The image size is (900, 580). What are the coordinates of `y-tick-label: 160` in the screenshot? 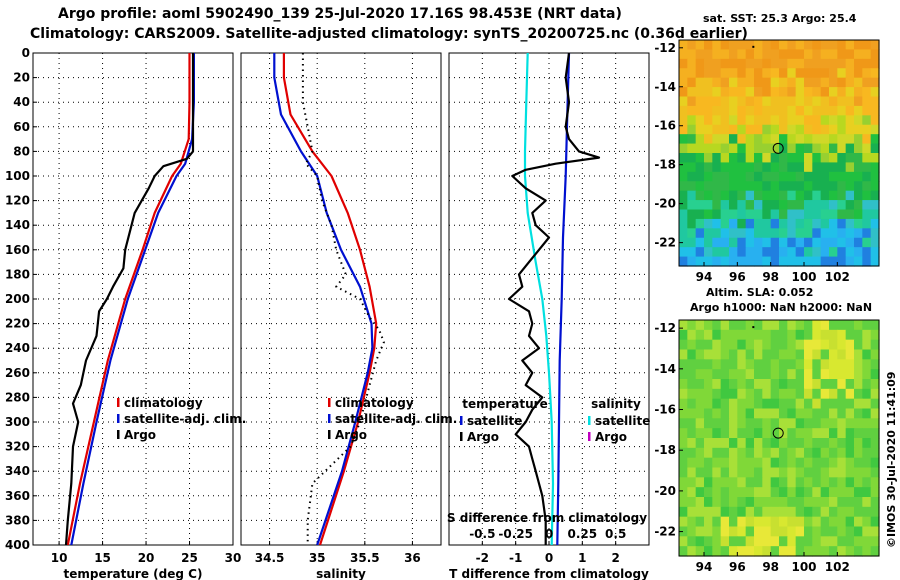 It's located at (17, 250).